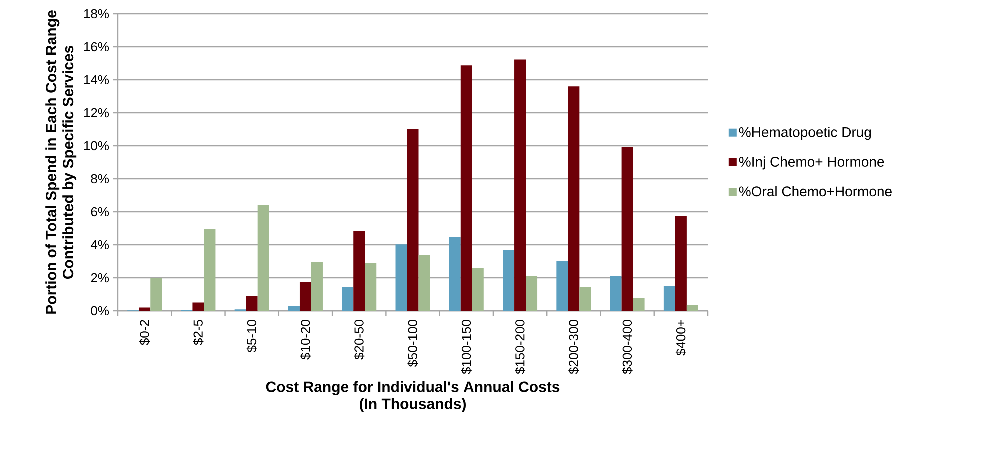  Describe the element at coordinates (520, 347) in the screenshot. I see `x-tick-label: $150-200` at that location.